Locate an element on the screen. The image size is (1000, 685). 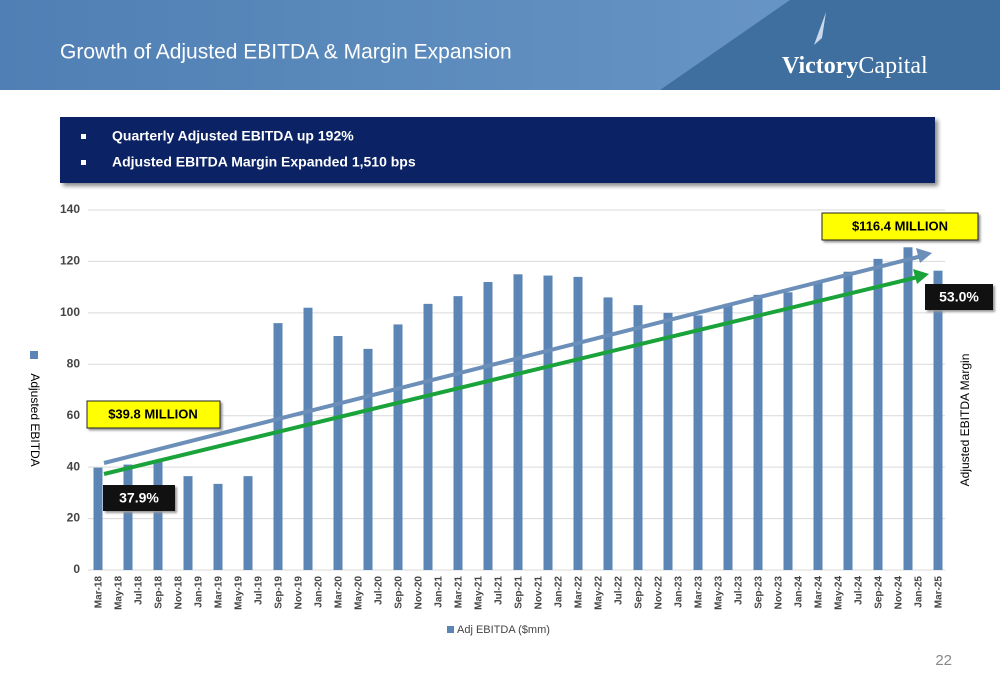
x-tick-label: Mar-23 is located at coordinates (699, 592).